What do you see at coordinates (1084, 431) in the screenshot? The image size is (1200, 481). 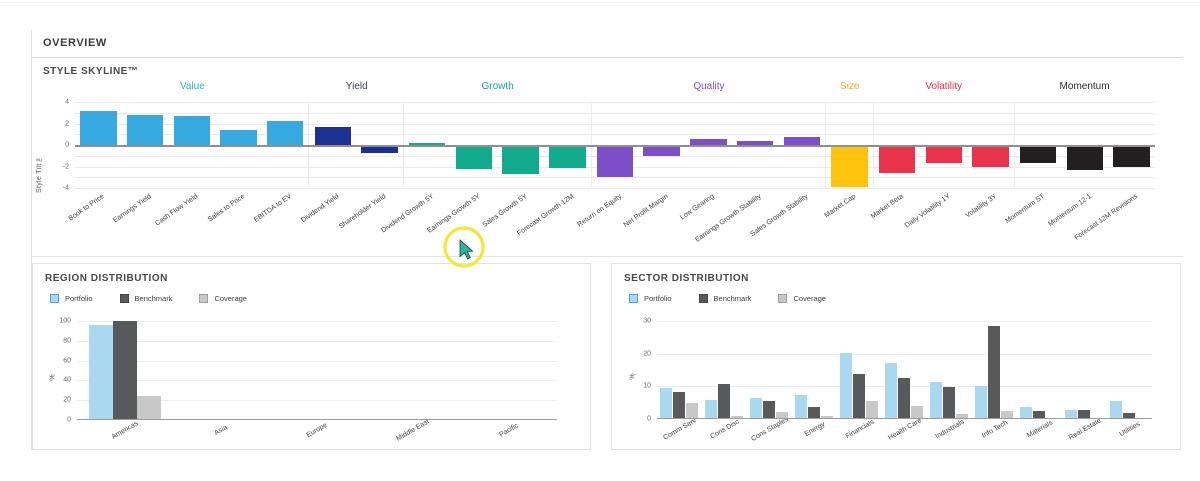 I see `x-axis-label-cell: Real Estate` at bounding box center [1084, 431].